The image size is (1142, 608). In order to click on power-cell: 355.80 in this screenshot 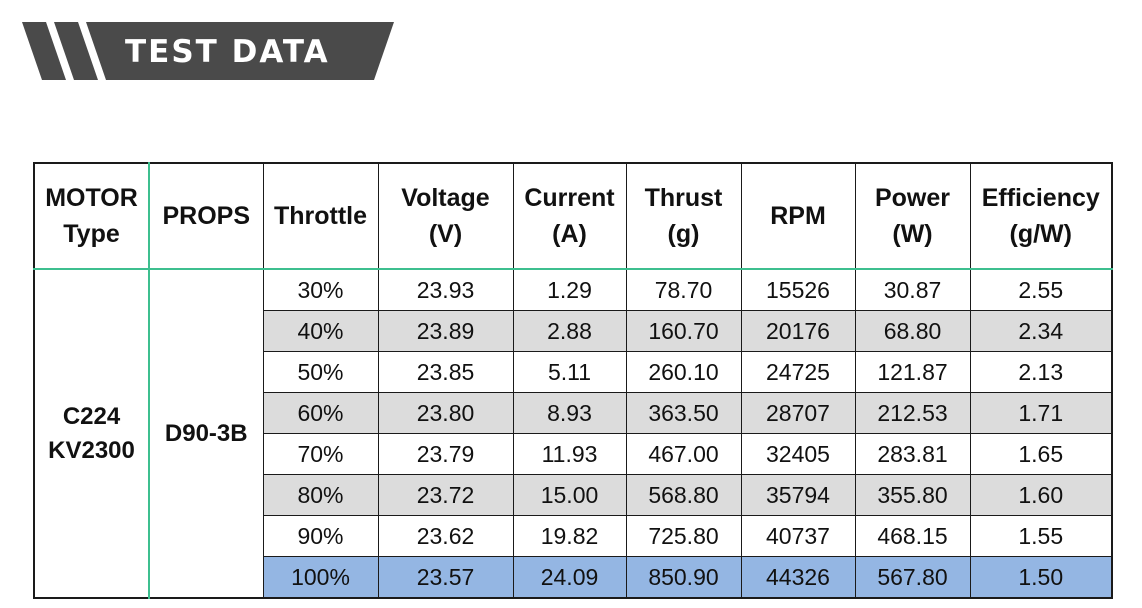, I will do `click(912, 495)`.